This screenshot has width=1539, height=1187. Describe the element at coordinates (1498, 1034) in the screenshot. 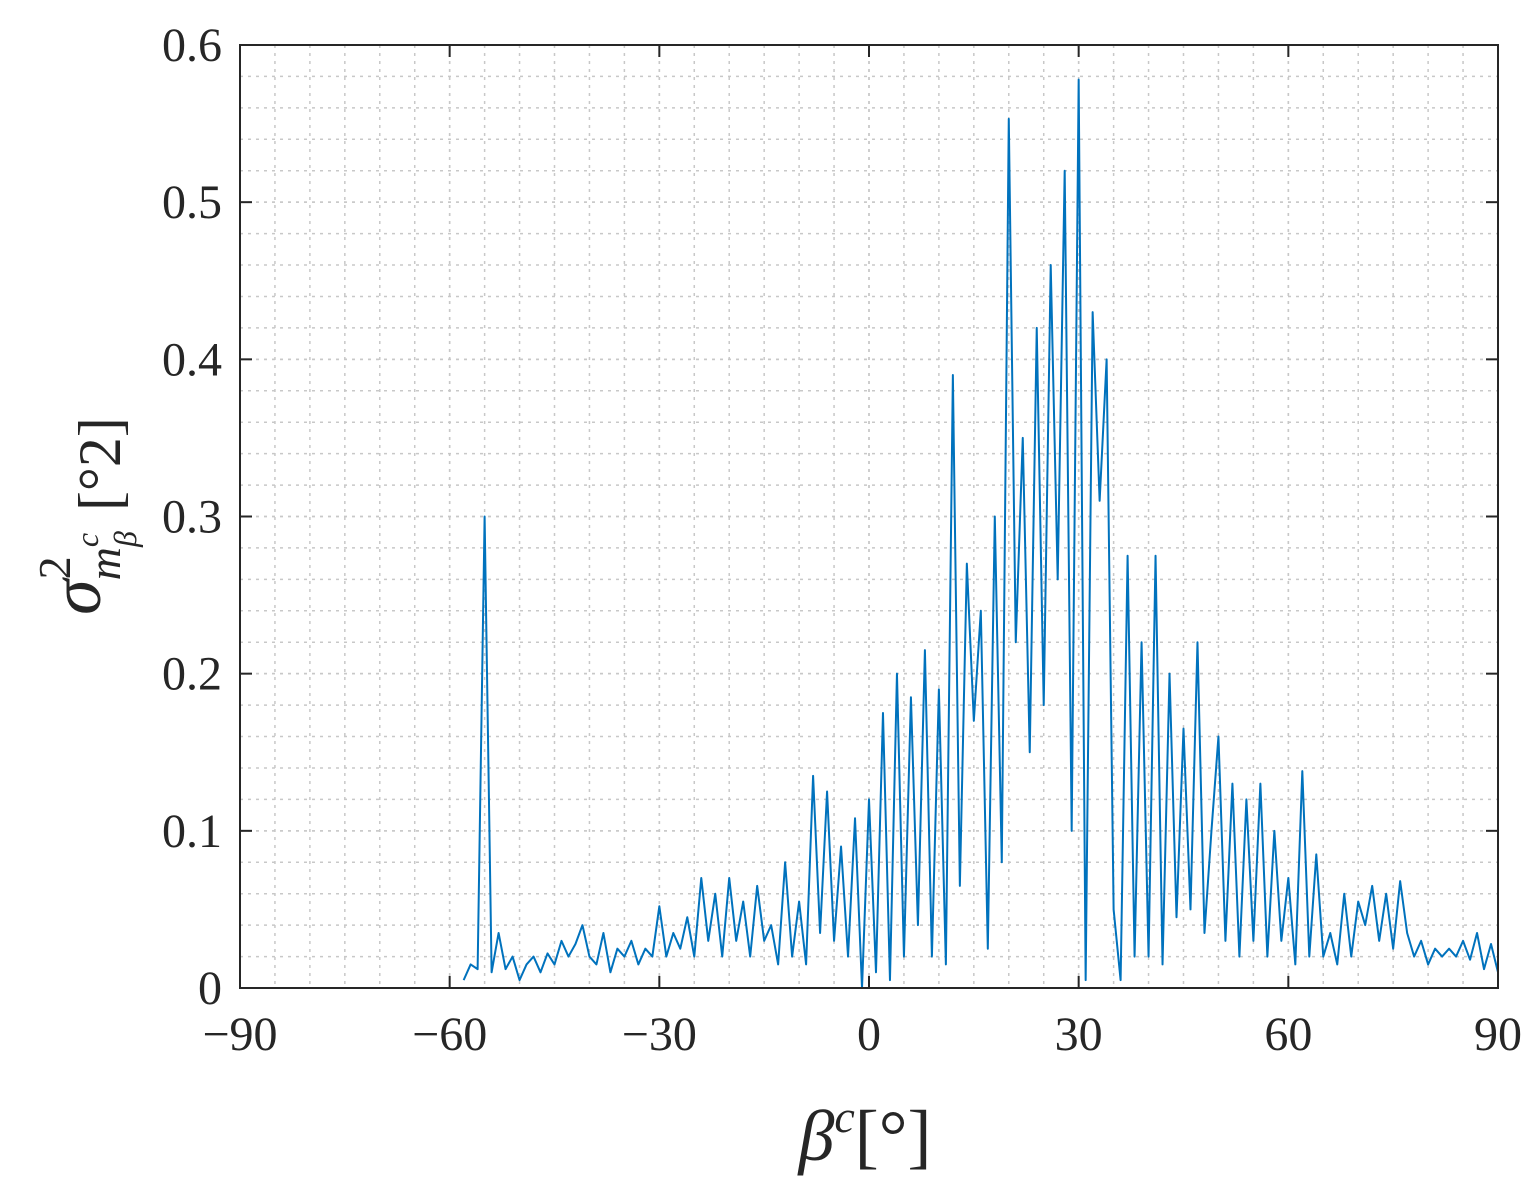

I see `x-tick-label: 90` at that location.